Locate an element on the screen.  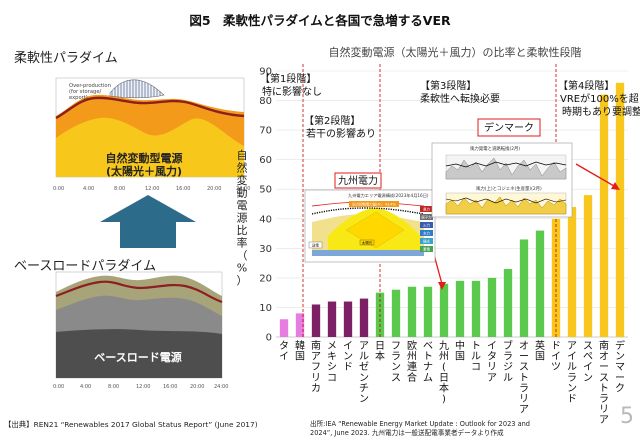
tag-pumped-box is located at coordinates (426, 241).